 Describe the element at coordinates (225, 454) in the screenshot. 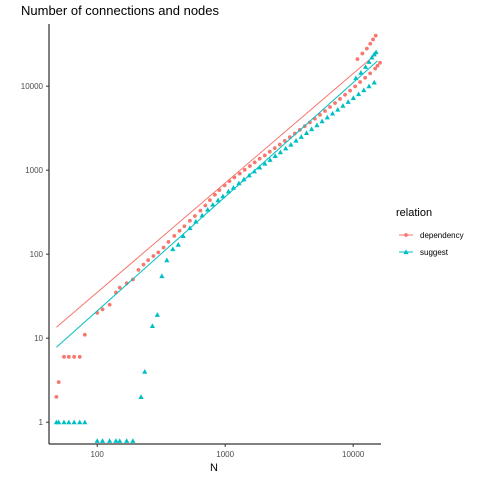

I see `x-tick-label: 1000` at that location.